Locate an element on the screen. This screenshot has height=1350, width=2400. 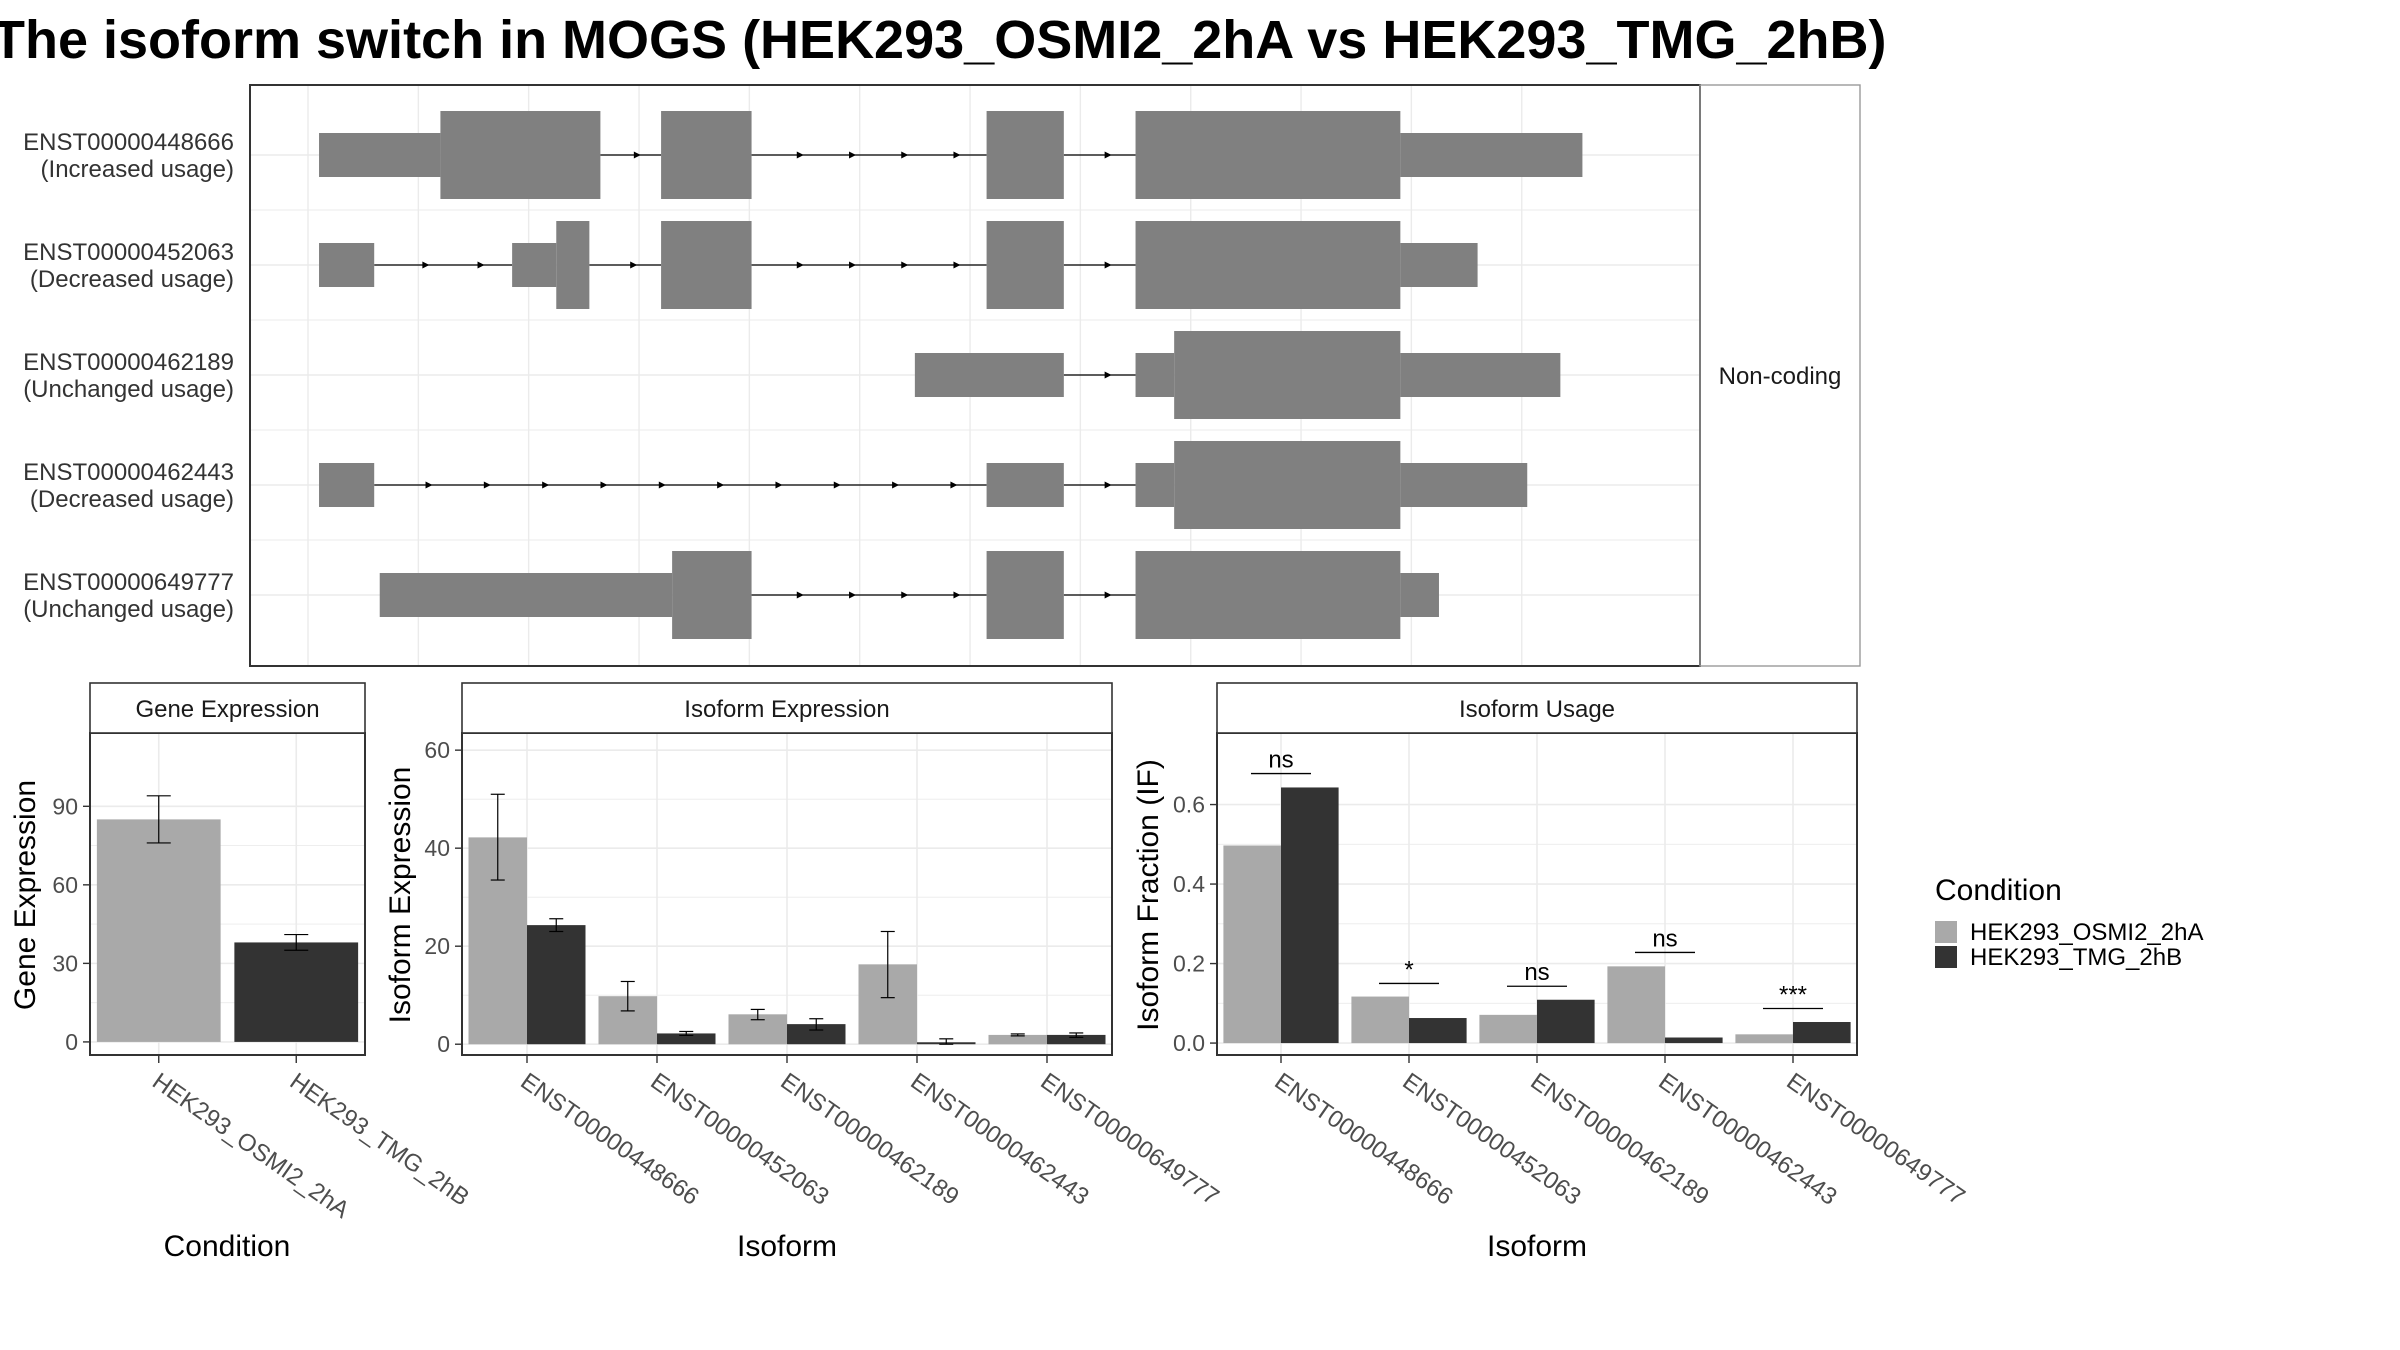
y-axis-title: Isoform Fraction (IF) is located at coordinates (1148, 895).